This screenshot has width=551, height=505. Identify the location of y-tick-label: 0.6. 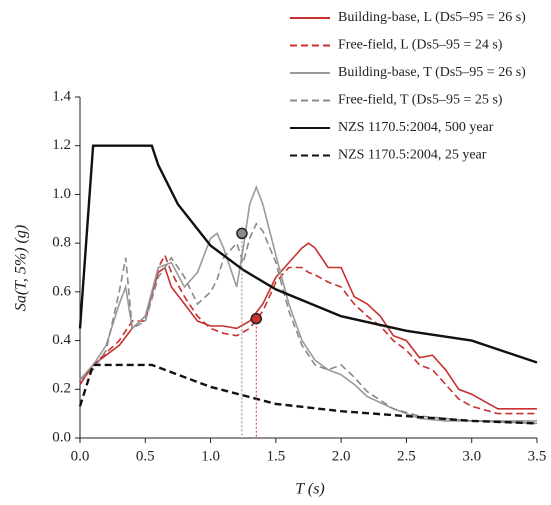
(61, 291).